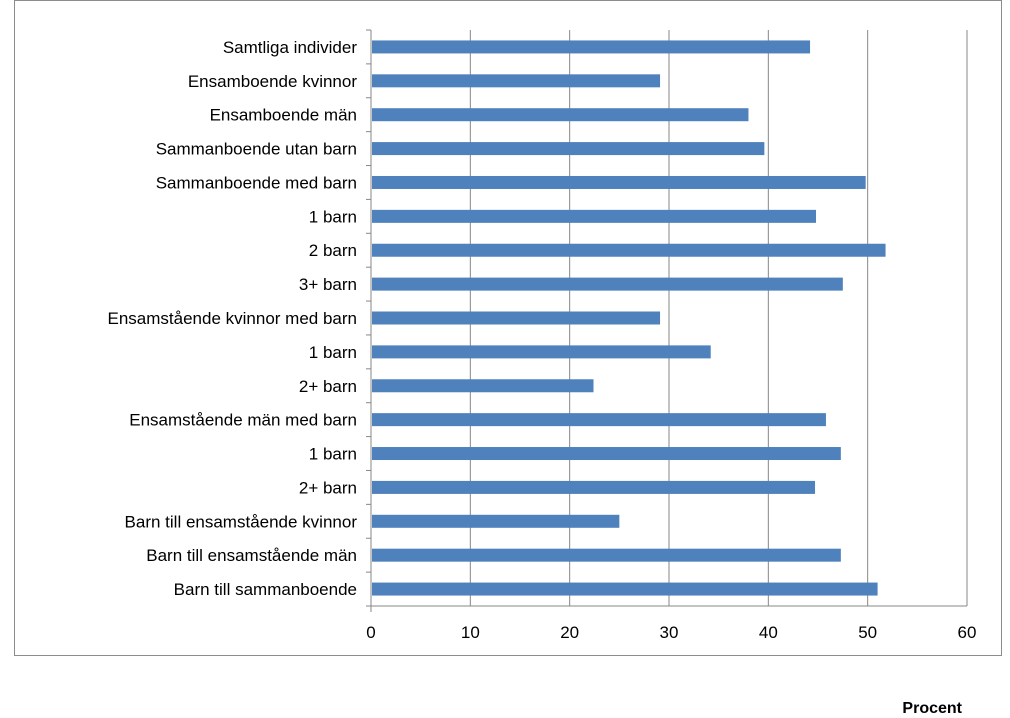 This screenshot has height=718, width=1010. Describe the element at coordinates (265, 589) in the screenshot. I see `category-label: Barn till sammanboende` at that location.